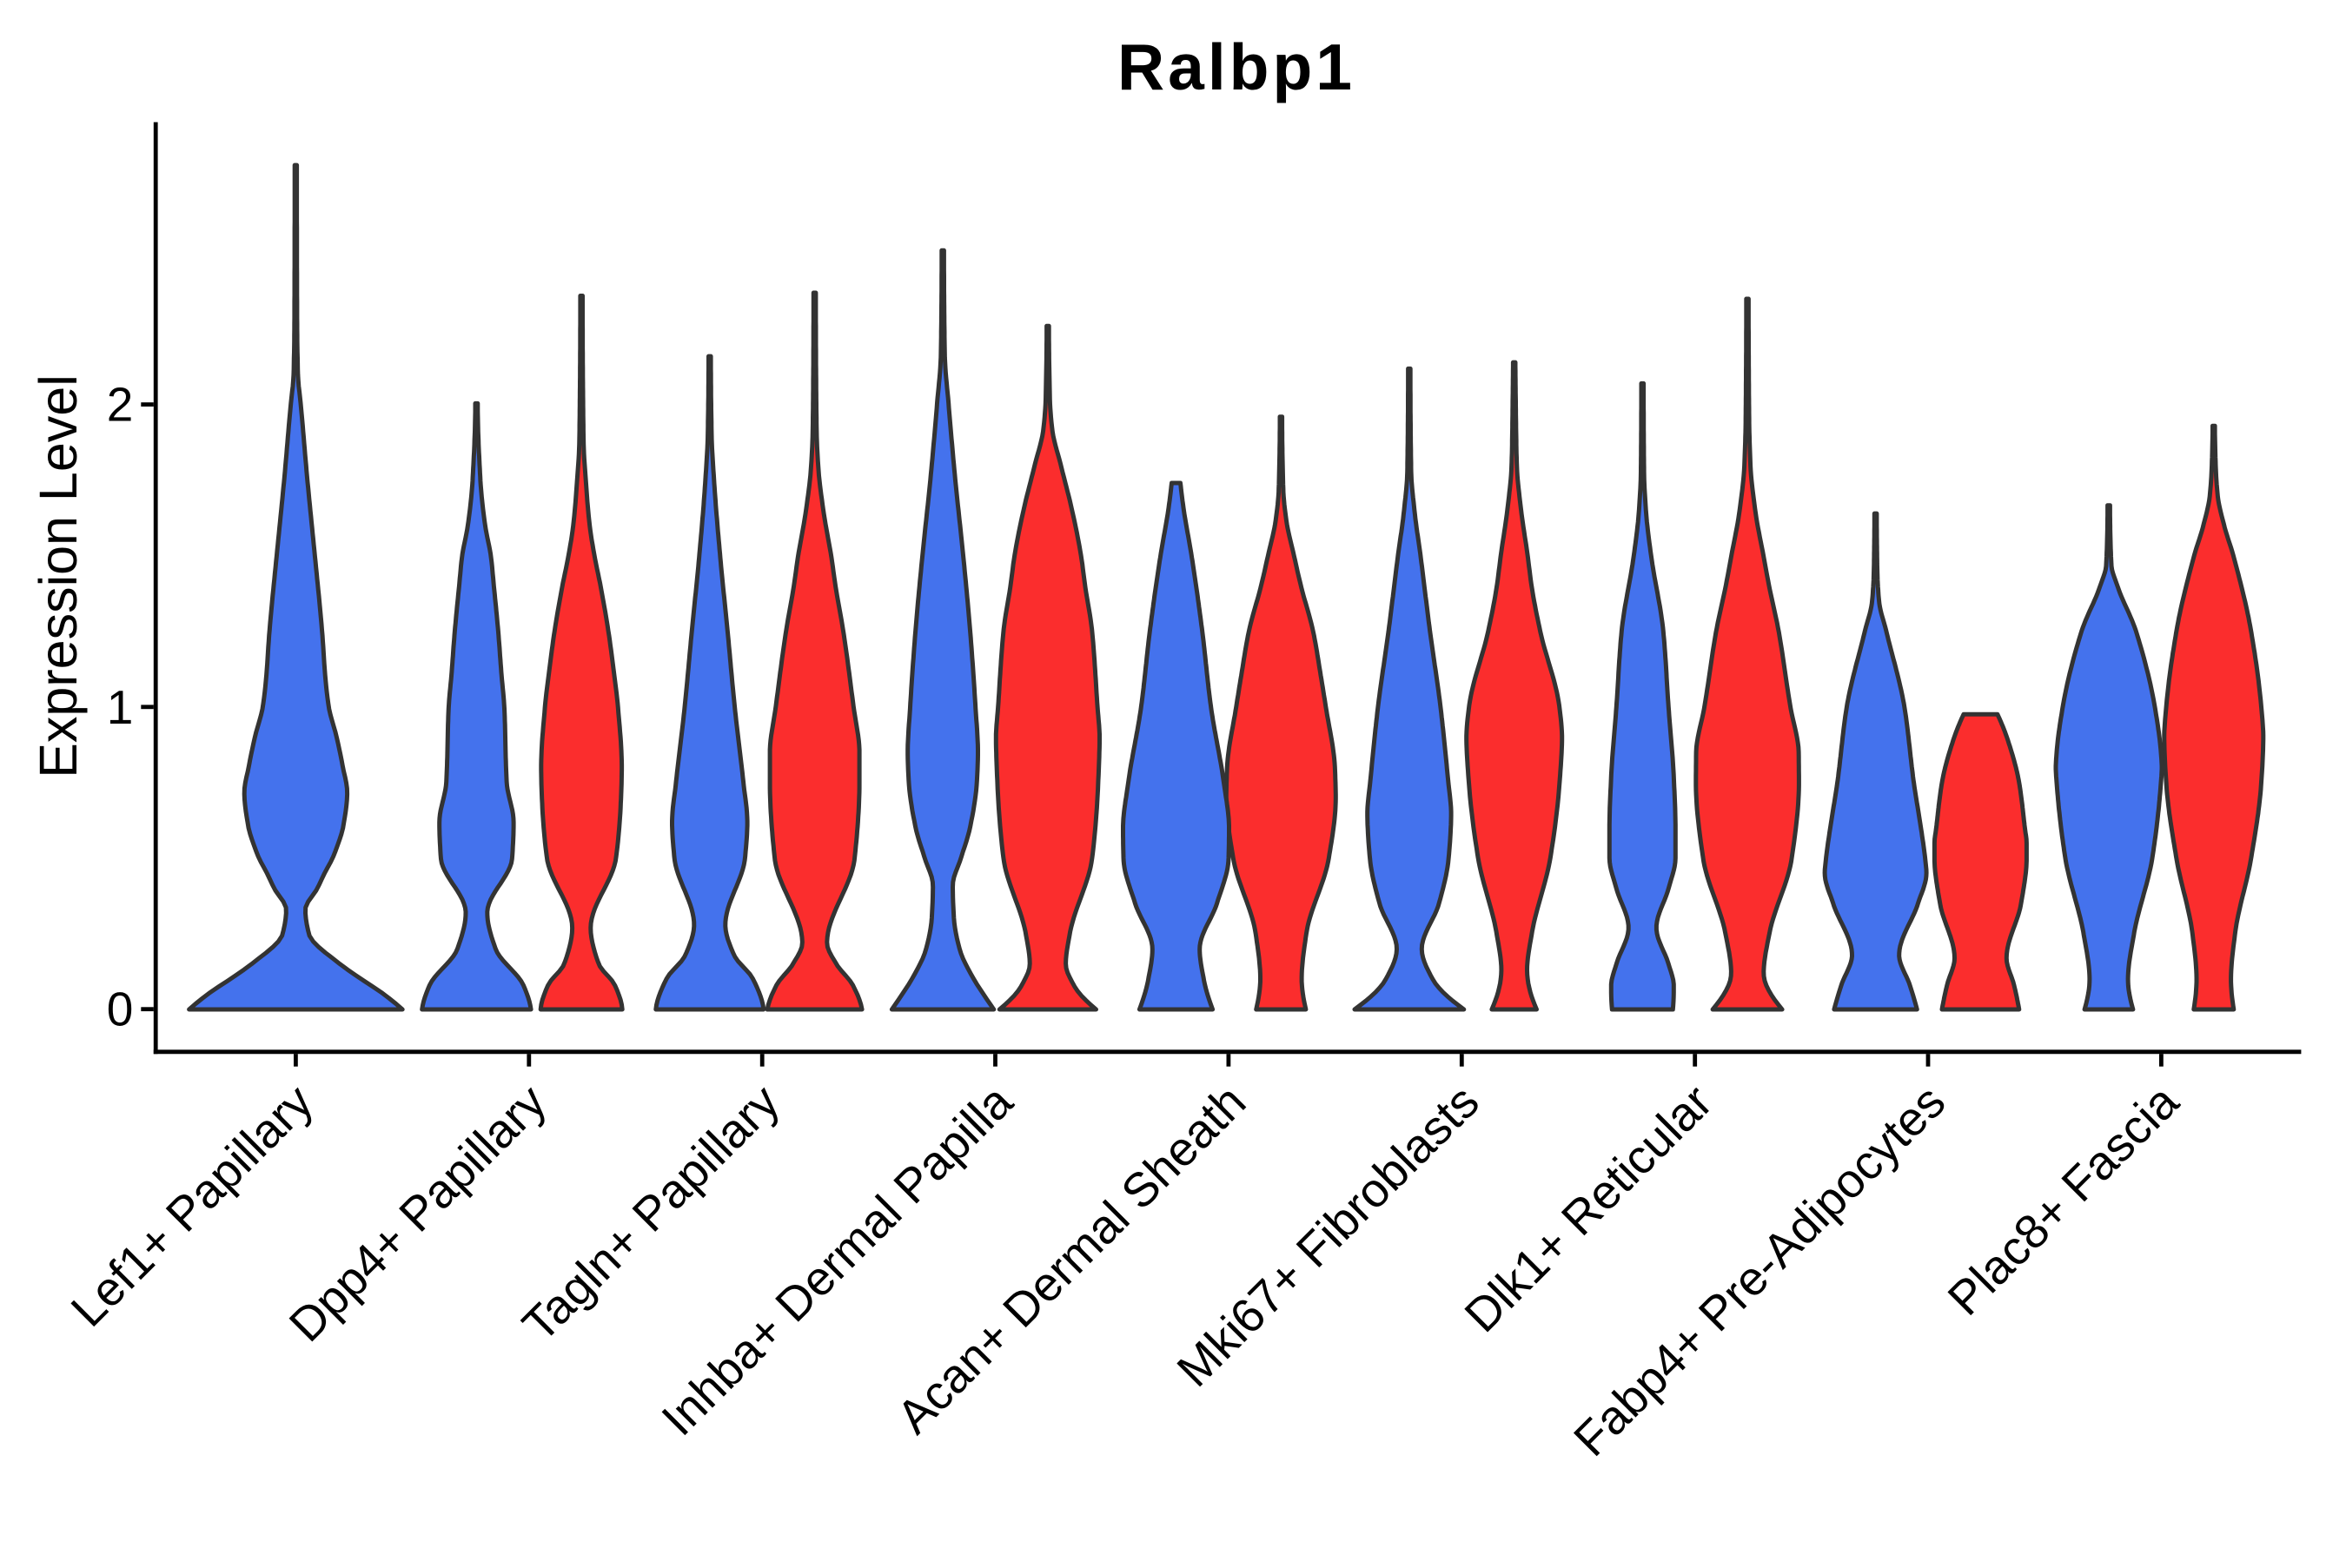 Image resolution: width=2346 pixels, height=1568 pixels. What do you see at coordinates (121, 1009) in the screenshot?
I see `svg-text: 0` at bounding box center [121, 1009].